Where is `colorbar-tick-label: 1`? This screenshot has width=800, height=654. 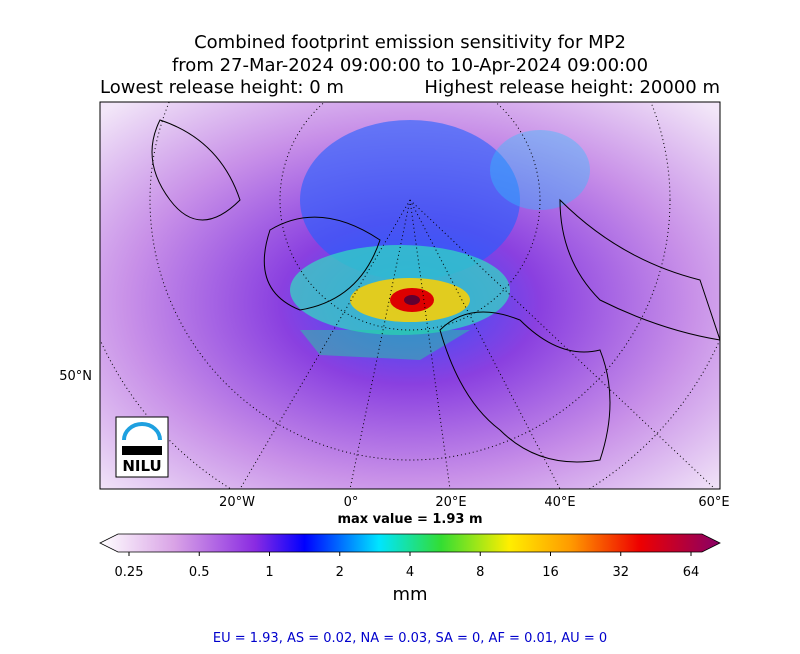
colorbar-tick-label: 1 is located at coordinates (269, 572).